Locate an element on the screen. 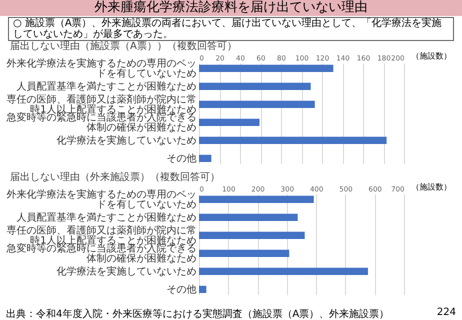 This screenshot has width=462, height=320. source-note: 出典：令和4年度入院・外来医療等における実態調査（施設票（A票）、外来施設票） is located at coordinates (198, 314).